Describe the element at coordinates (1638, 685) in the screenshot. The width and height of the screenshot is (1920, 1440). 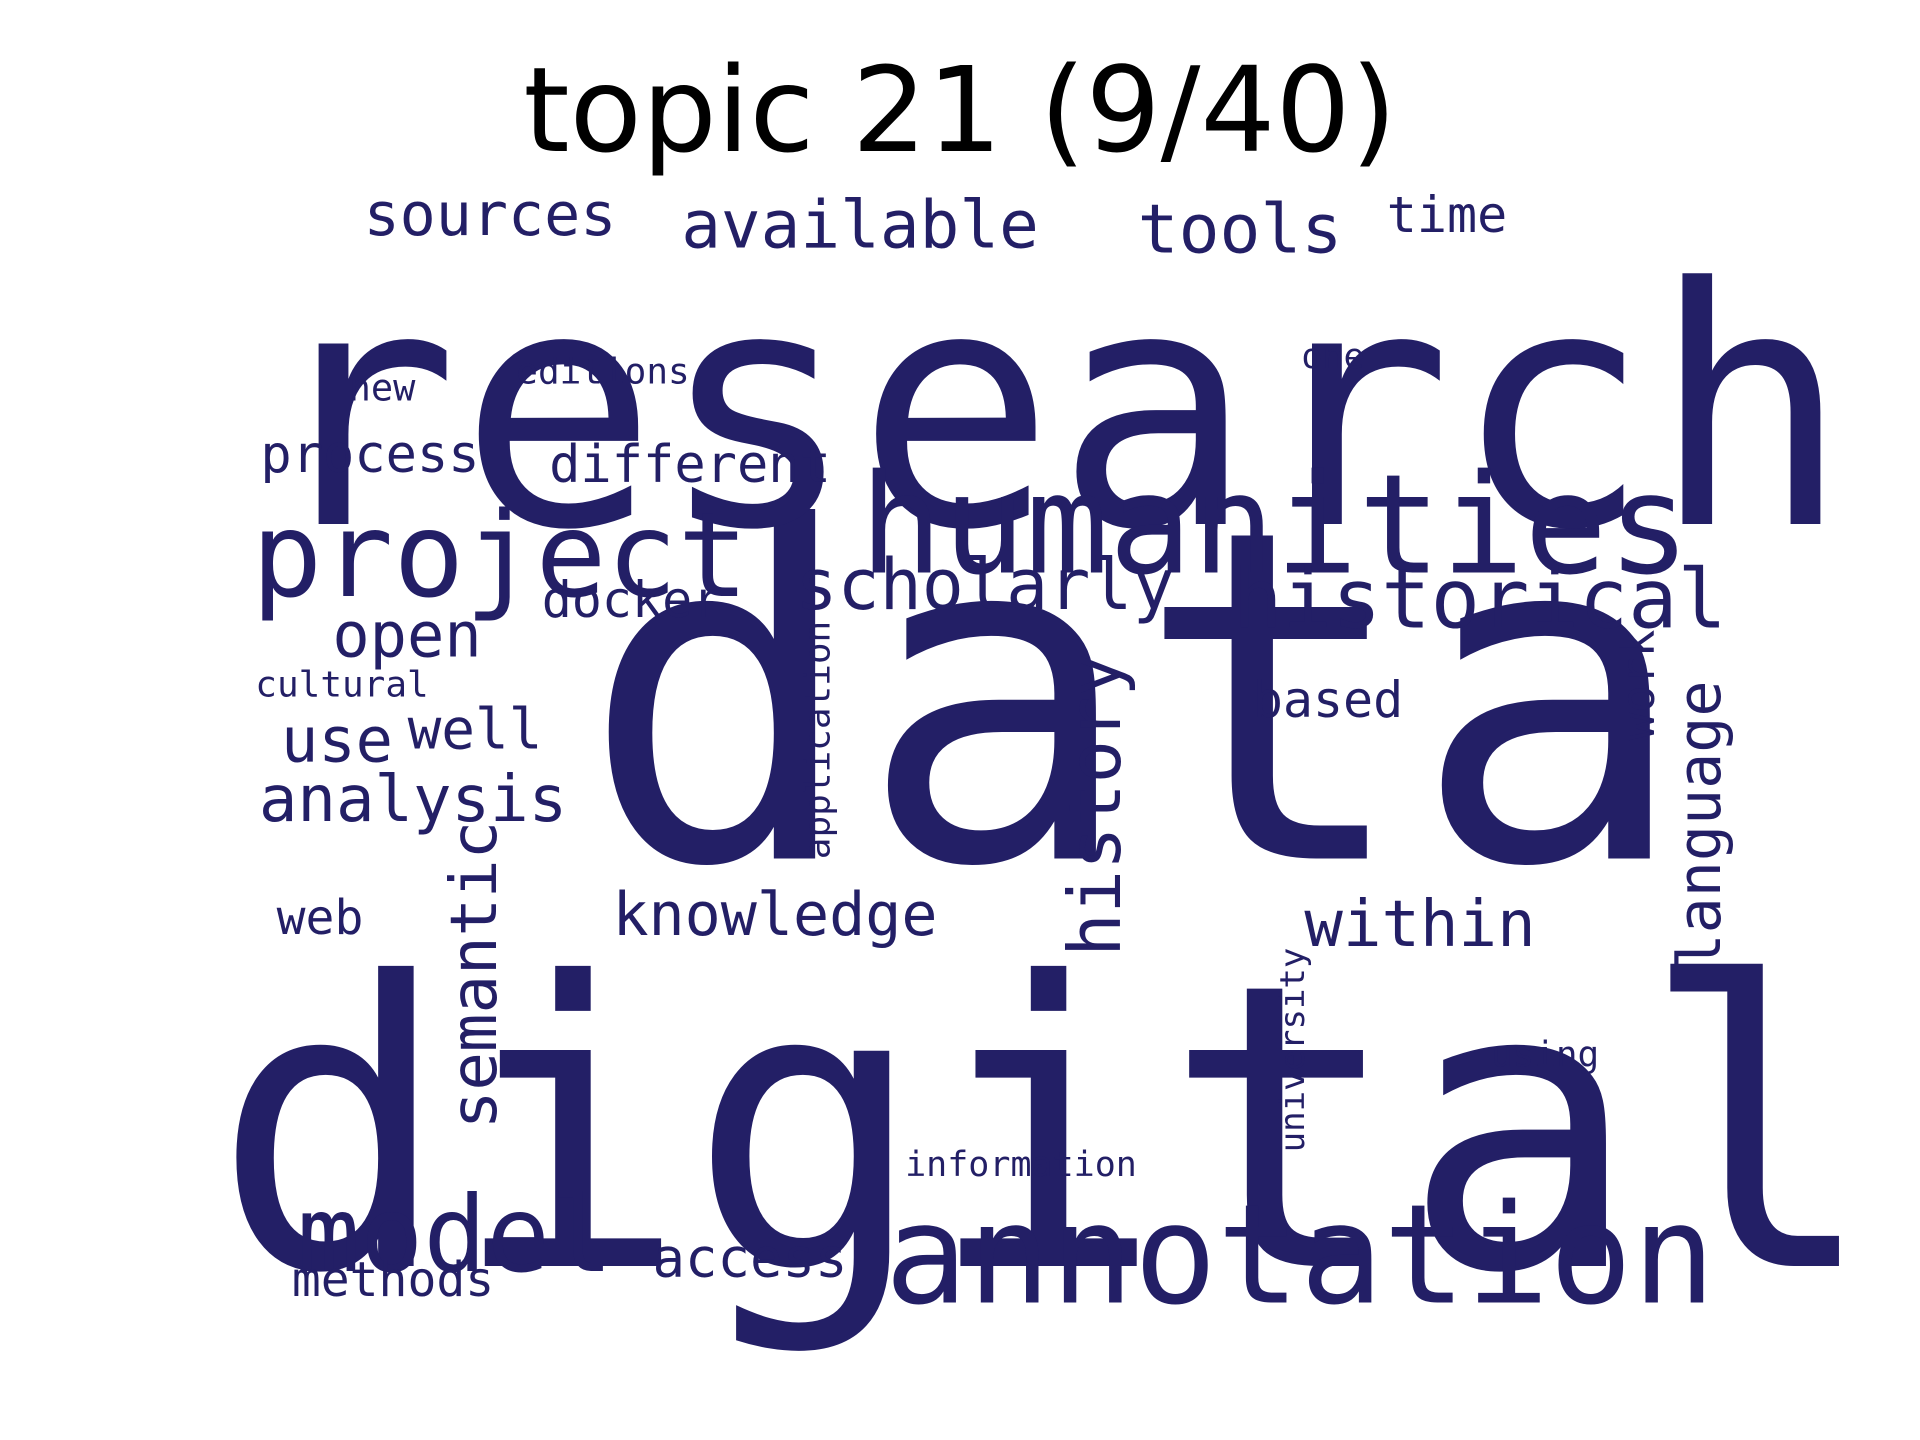
I see `word-work: work` at that location.